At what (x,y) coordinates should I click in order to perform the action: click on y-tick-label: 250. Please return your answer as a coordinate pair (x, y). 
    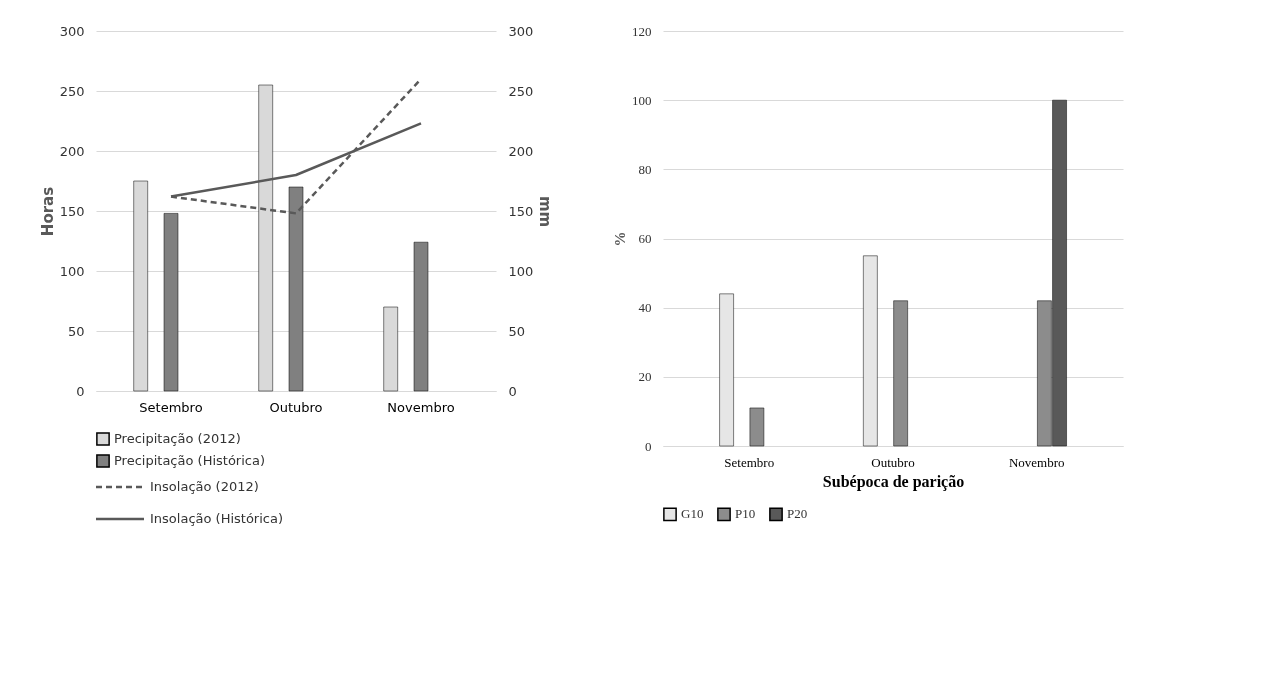
    Looking at the image, I should click on (72, 91).